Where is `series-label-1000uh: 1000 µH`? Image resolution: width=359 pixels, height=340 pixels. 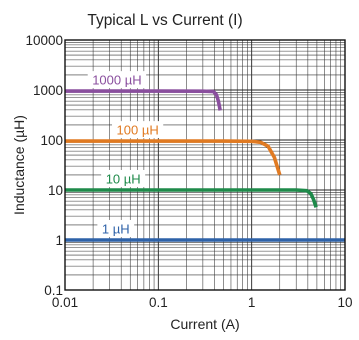
series-label-1000uh: 1000 µH is located at coordinates (116, 80).